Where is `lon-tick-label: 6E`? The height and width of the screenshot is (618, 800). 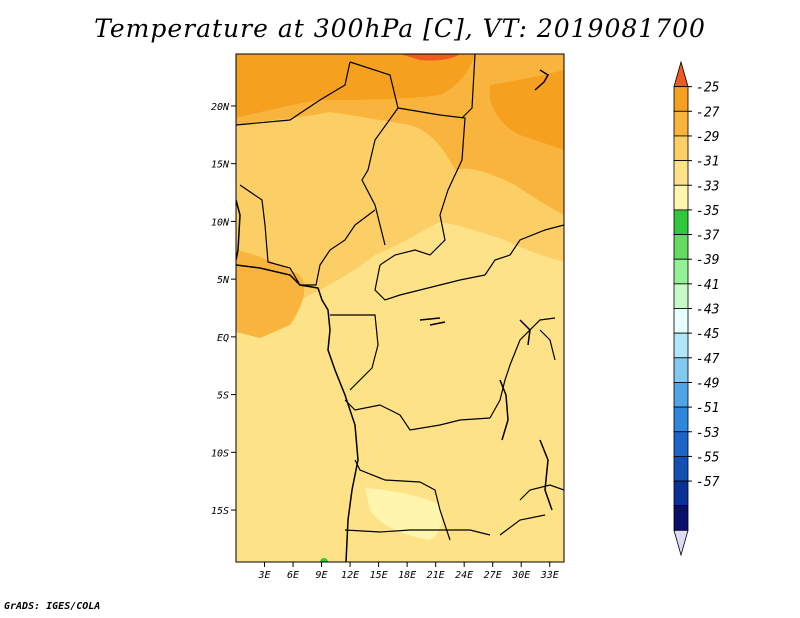
lon-tick-label: 6E is located at coordinates (293, 575).